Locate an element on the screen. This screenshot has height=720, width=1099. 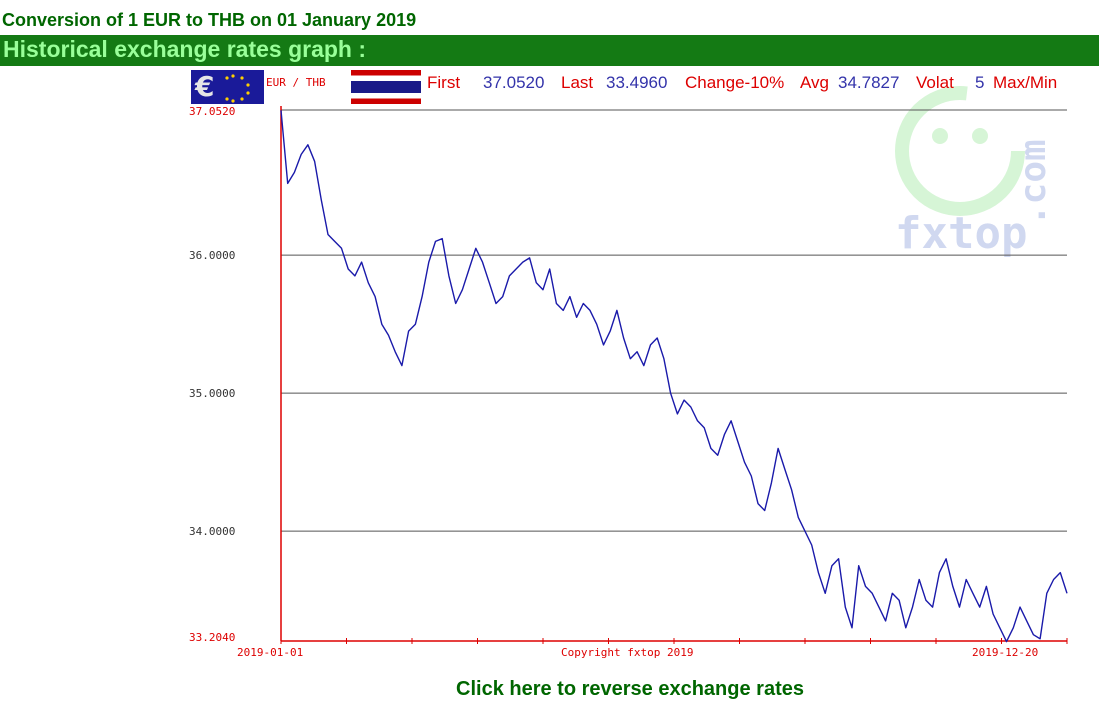
x-tick-label: 2019-12-20 is located at coordinates (1005, 652).